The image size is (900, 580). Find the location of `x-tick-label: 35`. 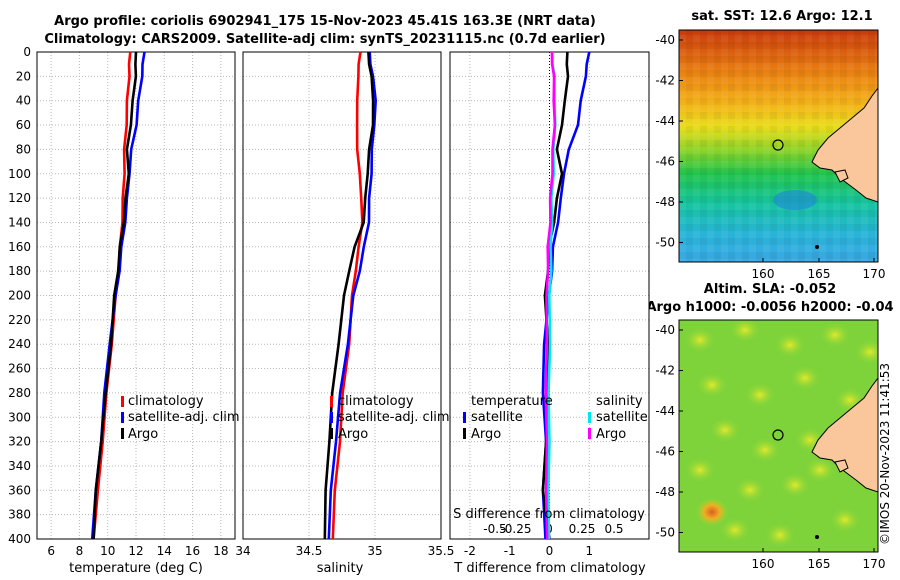

x-tick-label: 35 is located at coordinates (374, 551).